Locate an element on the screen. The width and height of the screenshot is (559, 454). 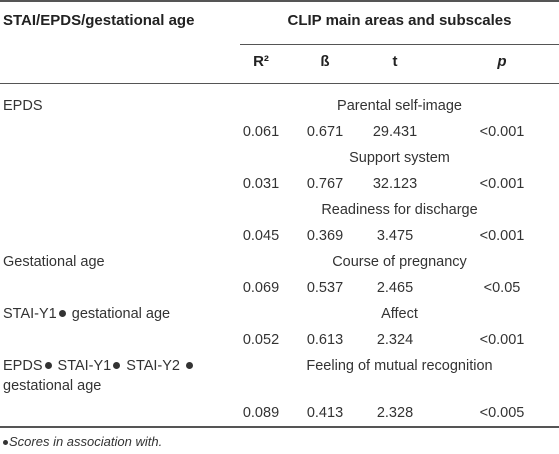
subscale-label: Feeling of mutual recognition is located at coordinates (399, 366).